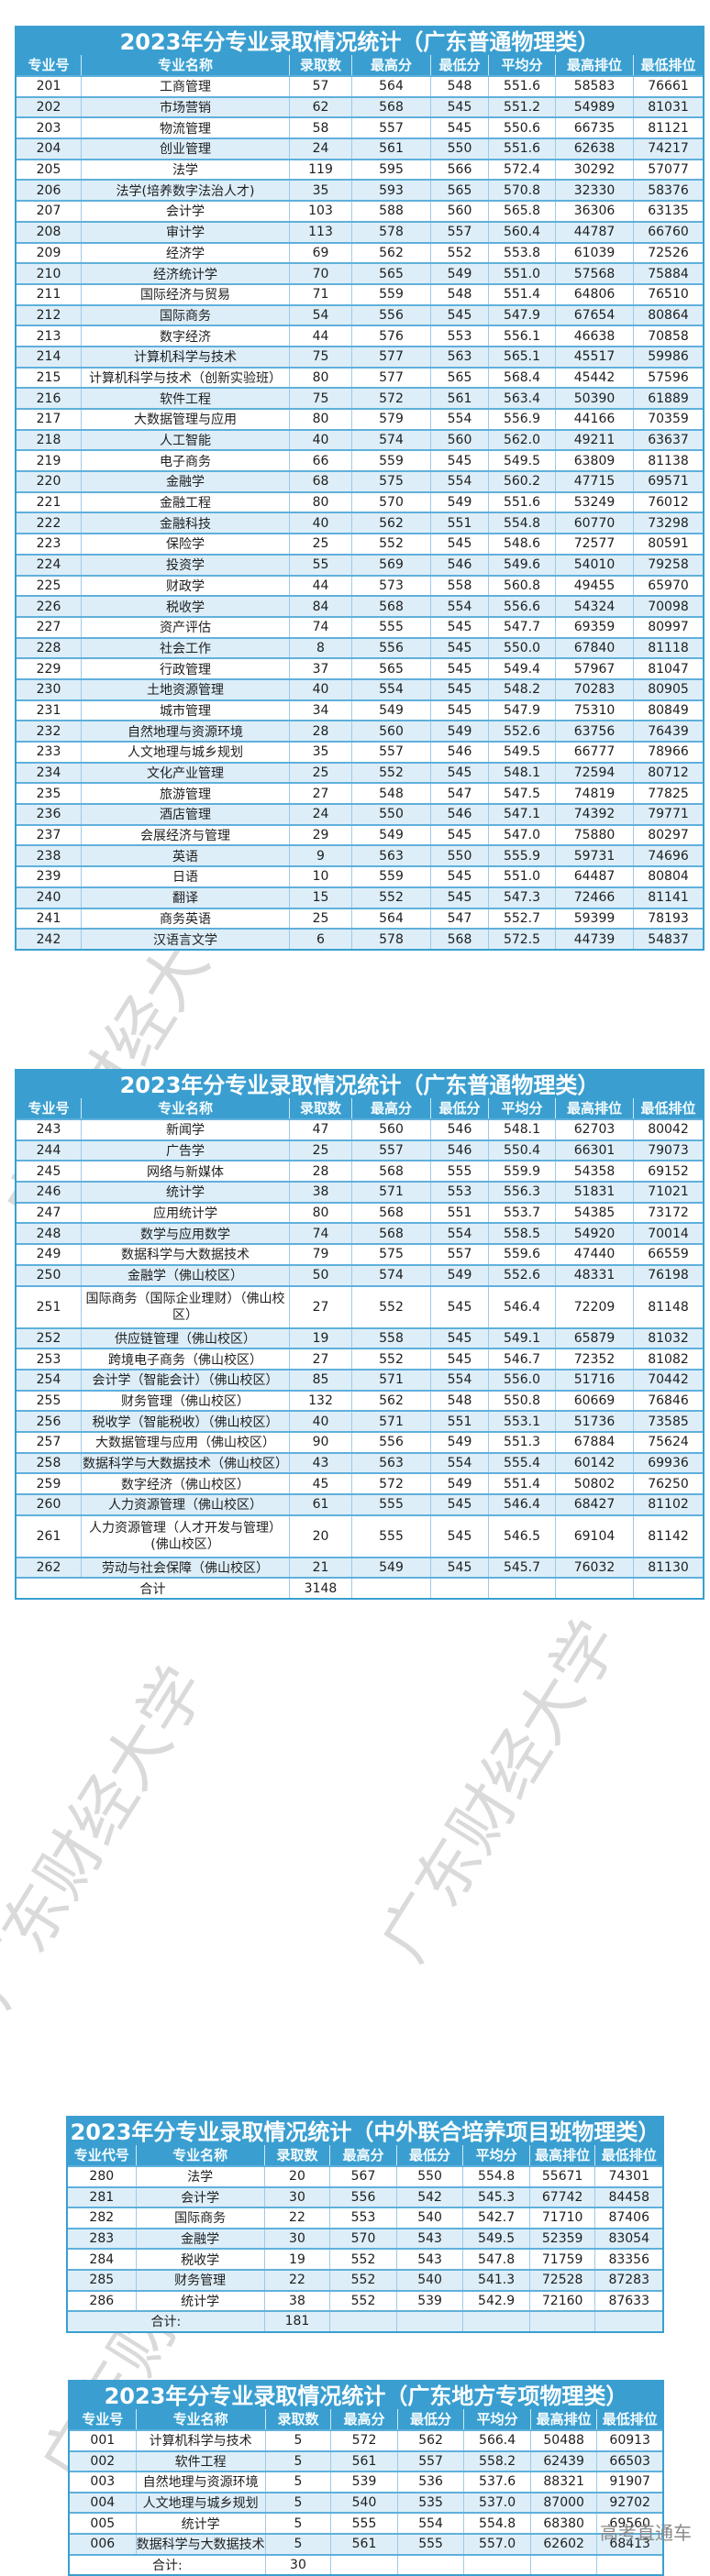  I want to click on table-row: 223 保险学 25 552 545 548.6 72577 80591, so click(360, 543).